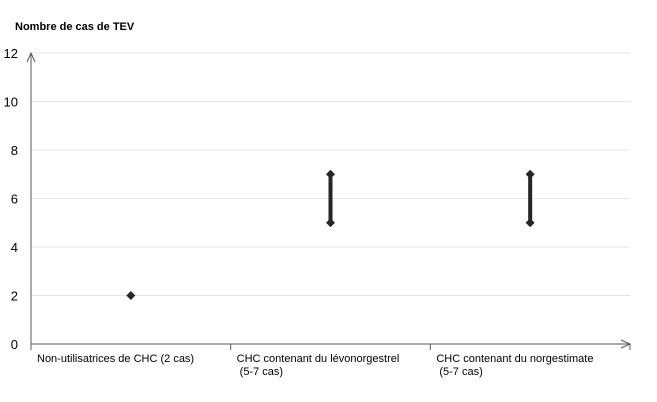 This screenshot has height=402, width=657. I want to click on x-category-label: Non-utilisatrices de CHC (2 cas), so click(115, 359).